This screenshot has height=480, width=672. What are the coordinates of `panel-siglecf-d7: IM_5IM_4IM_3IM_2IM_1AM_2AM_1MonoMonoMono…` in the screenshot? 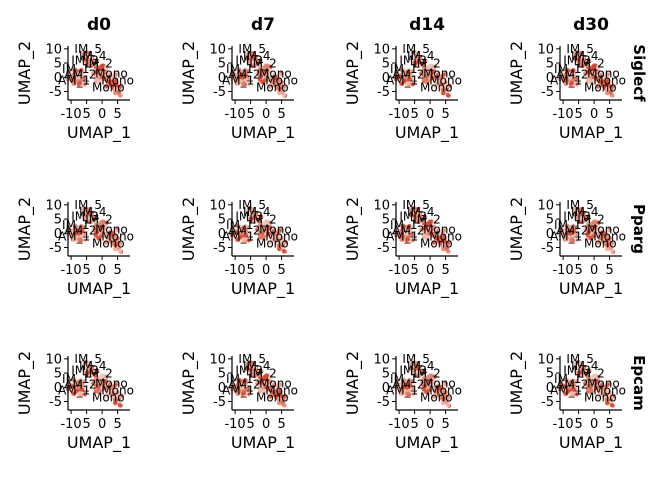 It's located at (238, 92).